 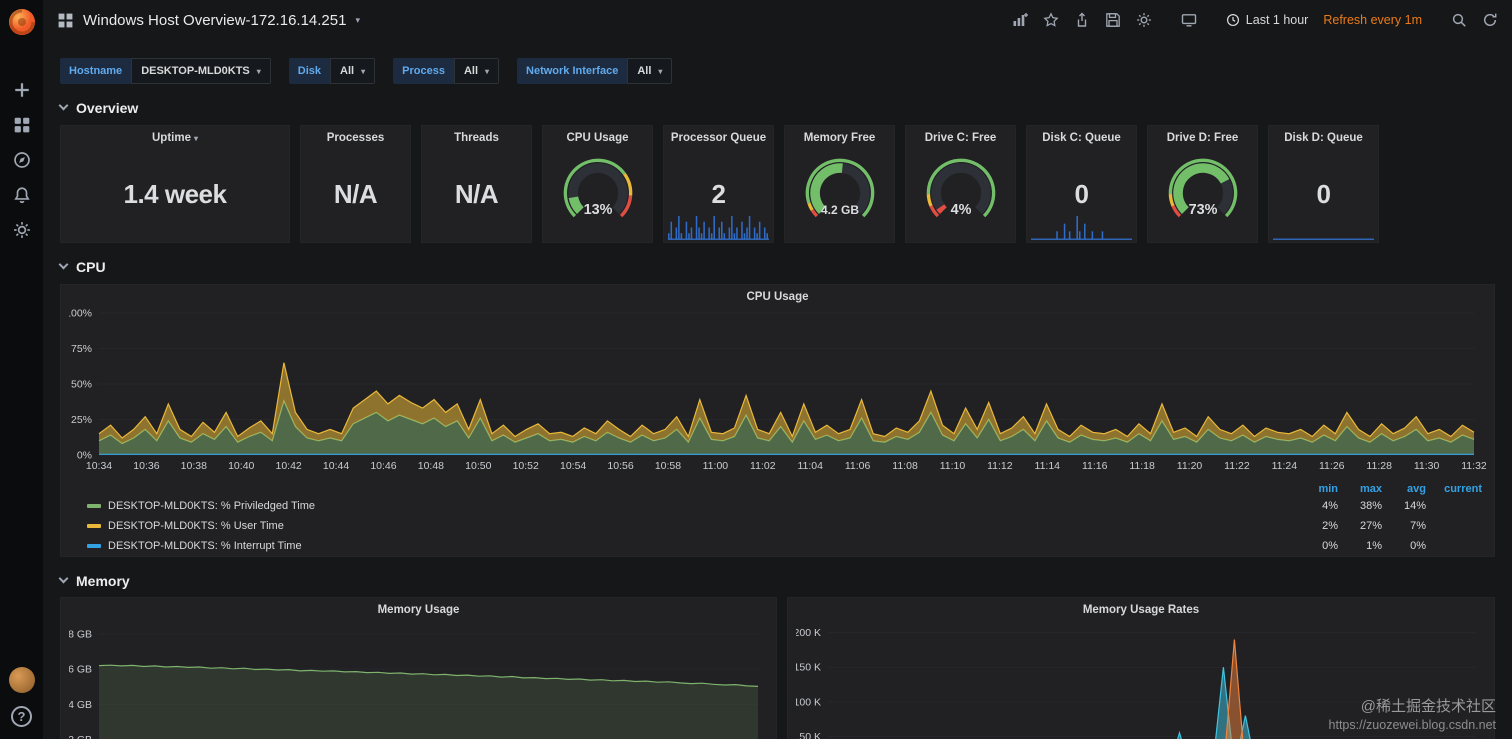 I want to click on panel-title: Memory Usage Rates, so click(x=1141, y=610).